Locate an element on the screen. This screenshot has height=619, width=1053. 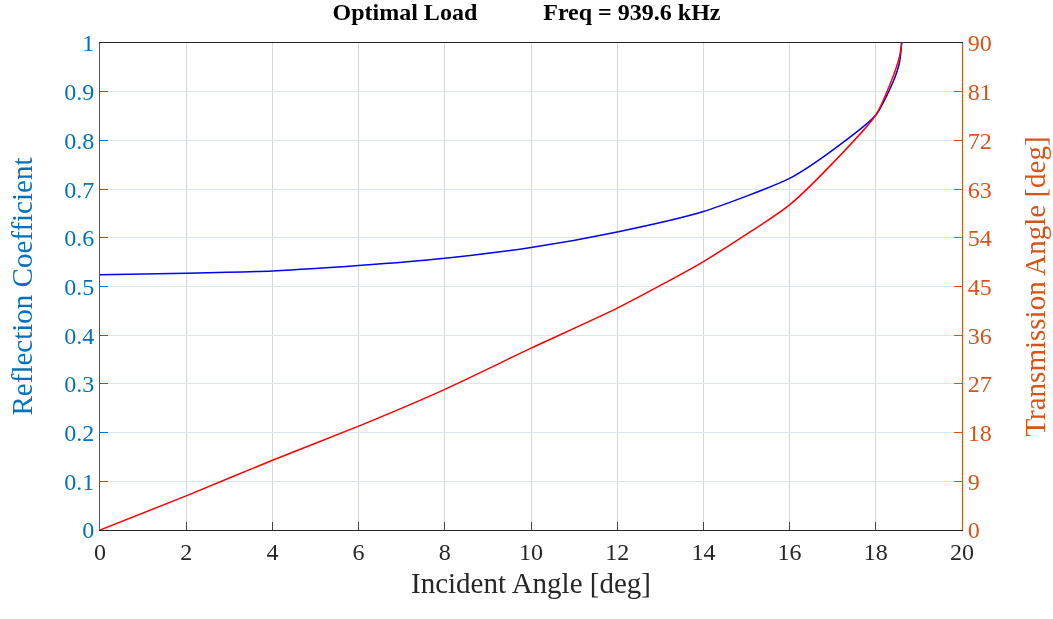
y-tick-label: 0.6 is located at coordinates (79, 238).